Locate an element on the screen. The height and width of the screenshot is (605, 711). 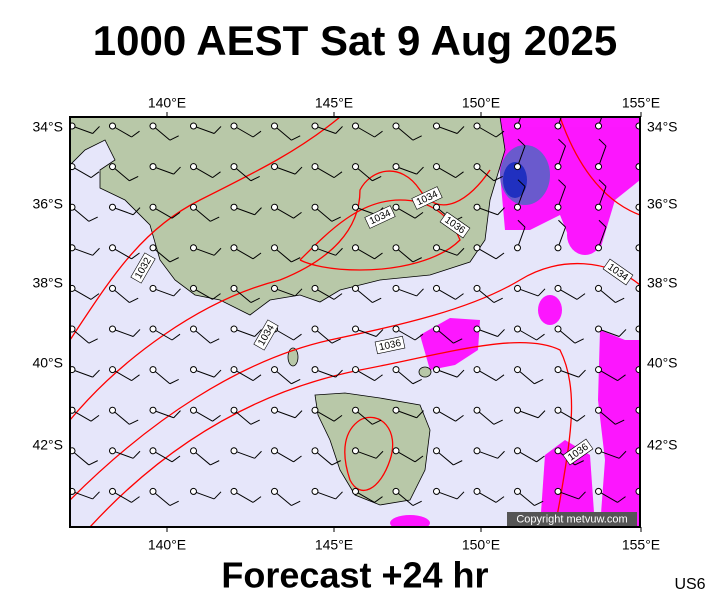
map-title: 1000 AEST Sat 9 Aug 2025 is located at coordinates (355, 40).